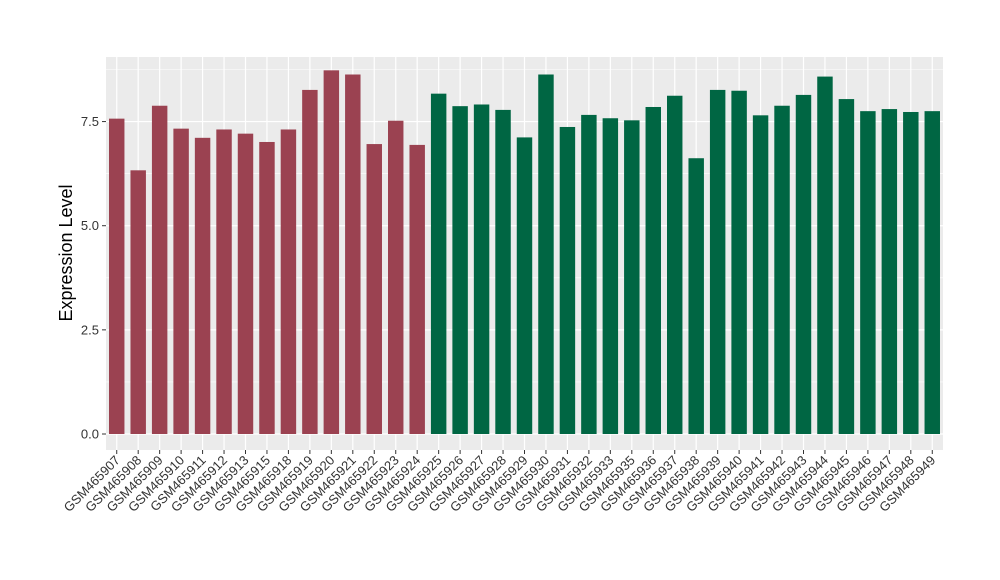  What do you see at coordinates (267, 288) in the screenshot?
I see `bar-GSM465915` at bounding box center [267, 288].